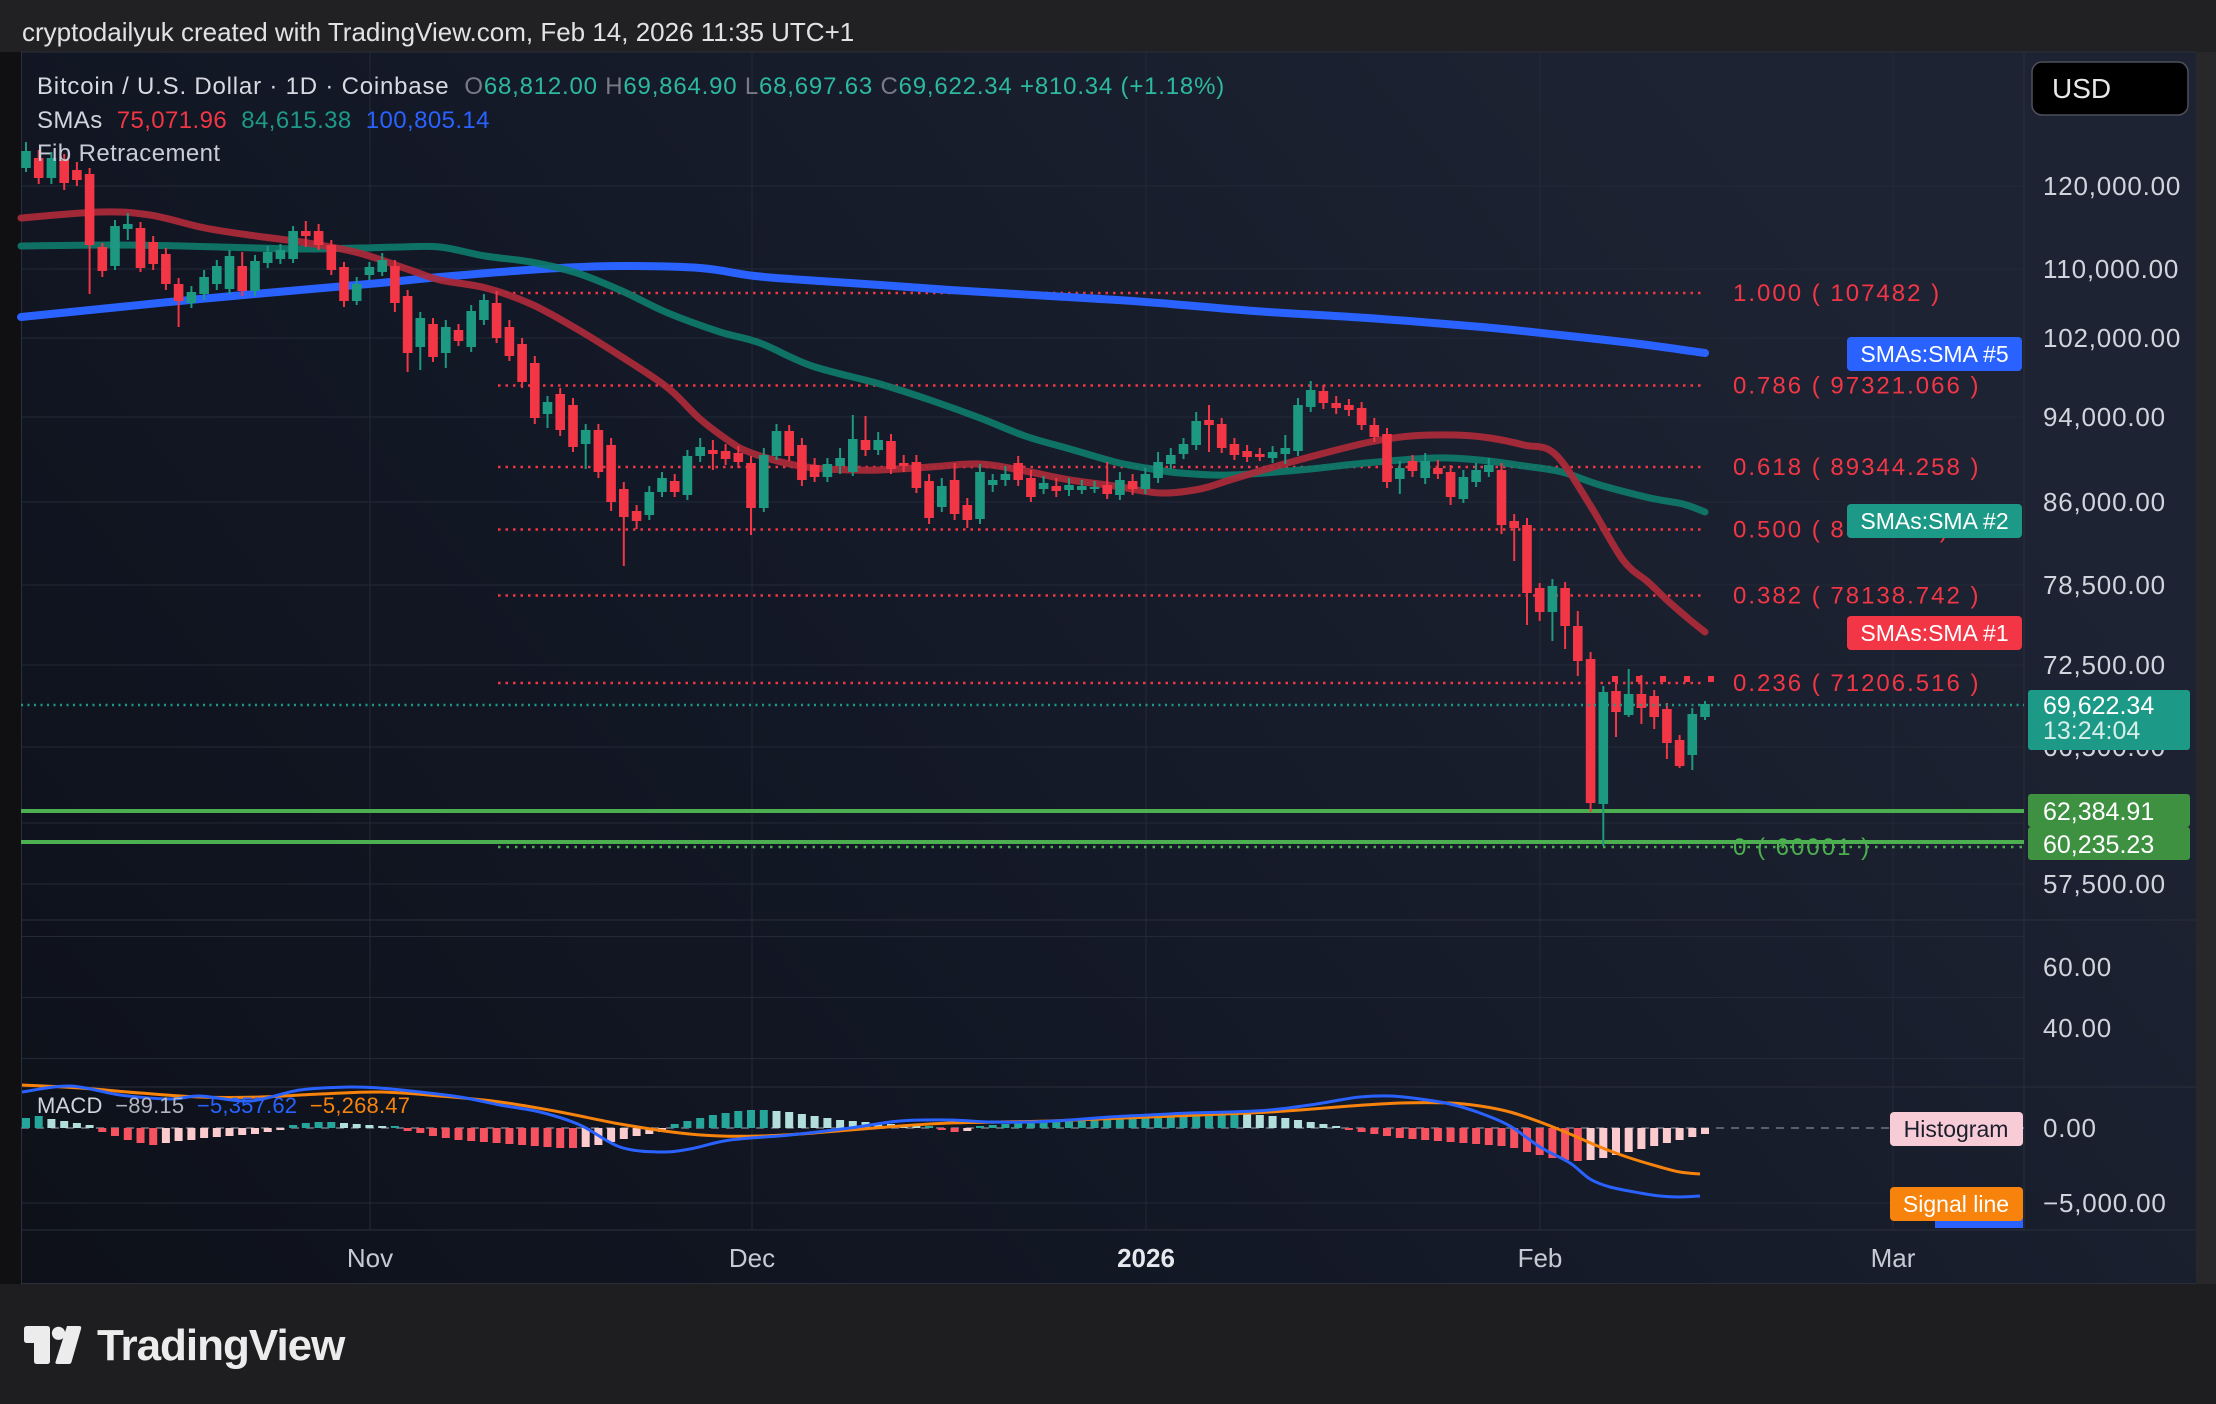 The width and height of the screenshot is (2216, 1404). Describe the element at coordinates (2070, 1128) in the screenshot. I see `svg-text: 0.00` at that location.